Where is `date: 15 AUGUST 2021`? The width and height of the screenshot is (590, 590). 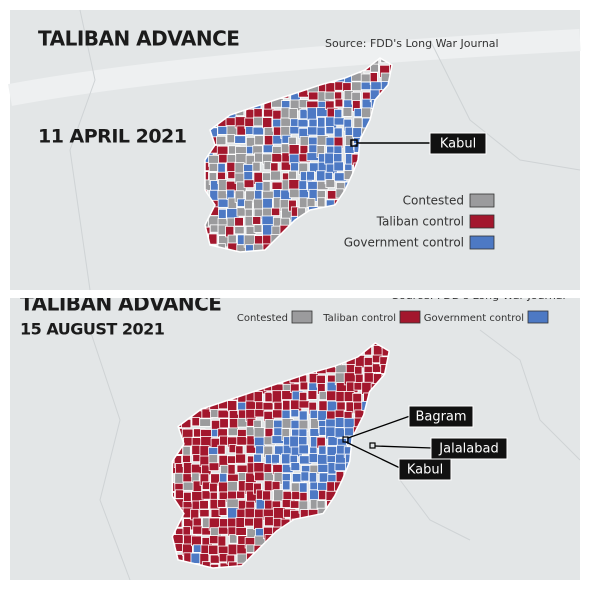
date: 15 AUGUST 2021 is located at coordinates (92, 329).